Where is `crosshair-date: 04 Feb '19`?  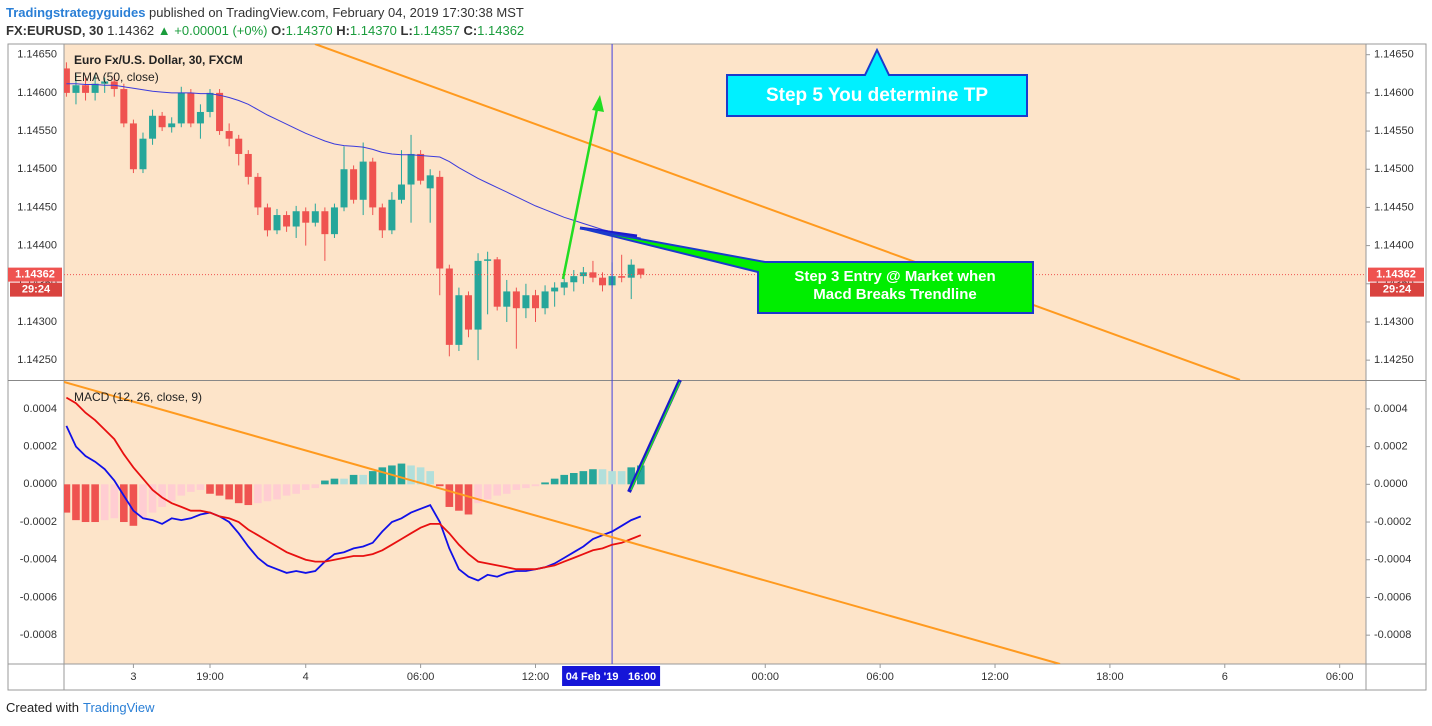 crosshair-date: 04 Feb '19 is located at coordinates (592, 677).